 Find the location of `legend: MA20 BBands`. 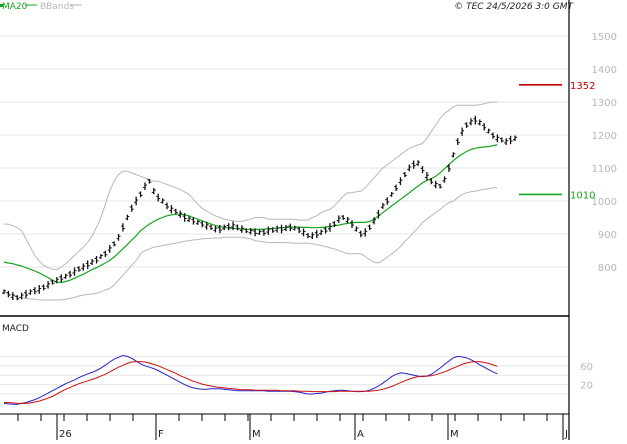

legend: MA20 BBands is located at coordinates (41, 7).